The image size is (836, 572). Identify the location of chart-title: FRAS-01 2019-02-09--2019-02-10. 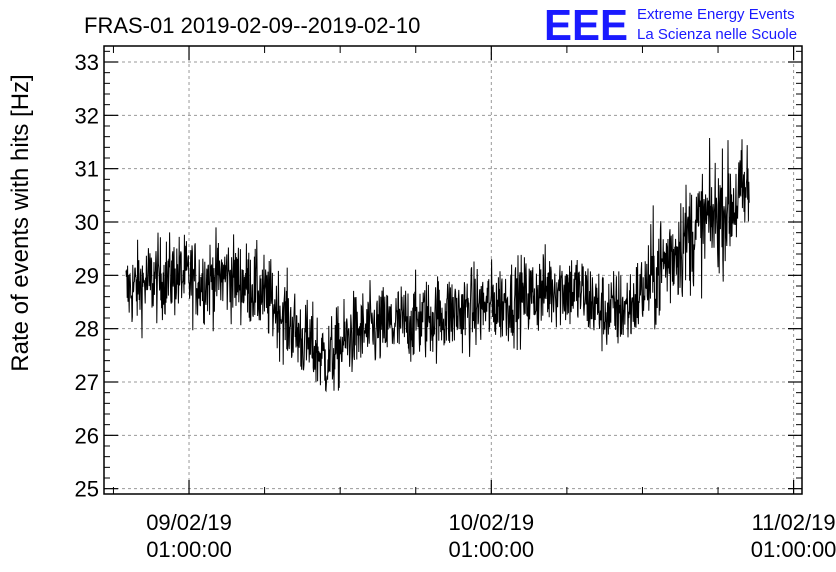
(252, 25).